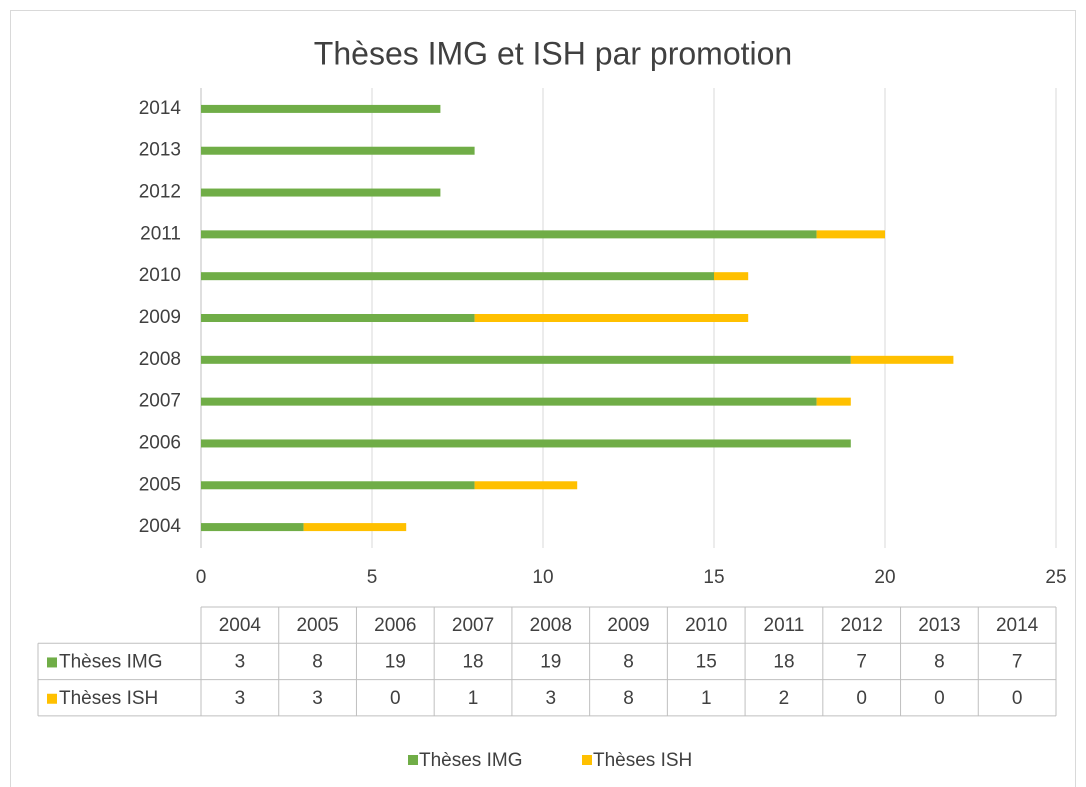 The height and width of the screenshot is (787, 1086). I want to click on table-header: 2014, so click(1017, 625).